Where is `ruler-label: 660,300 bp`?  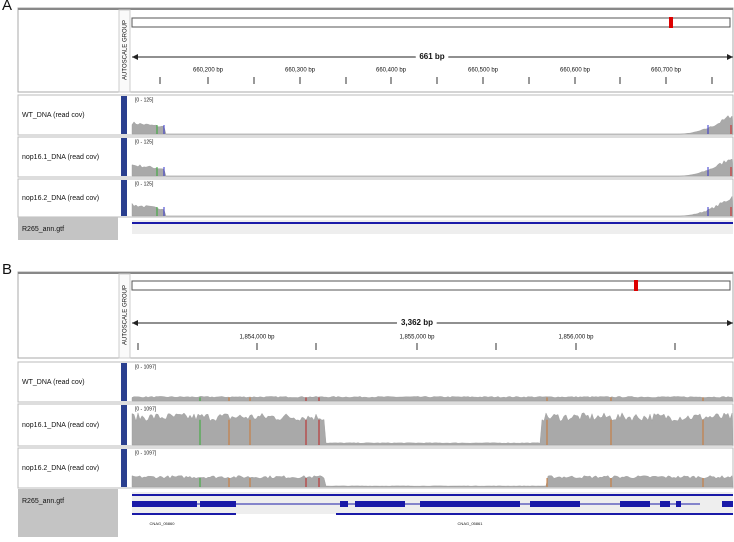 ruler-label: 660,300 bp is located at coordinates (300, 71).